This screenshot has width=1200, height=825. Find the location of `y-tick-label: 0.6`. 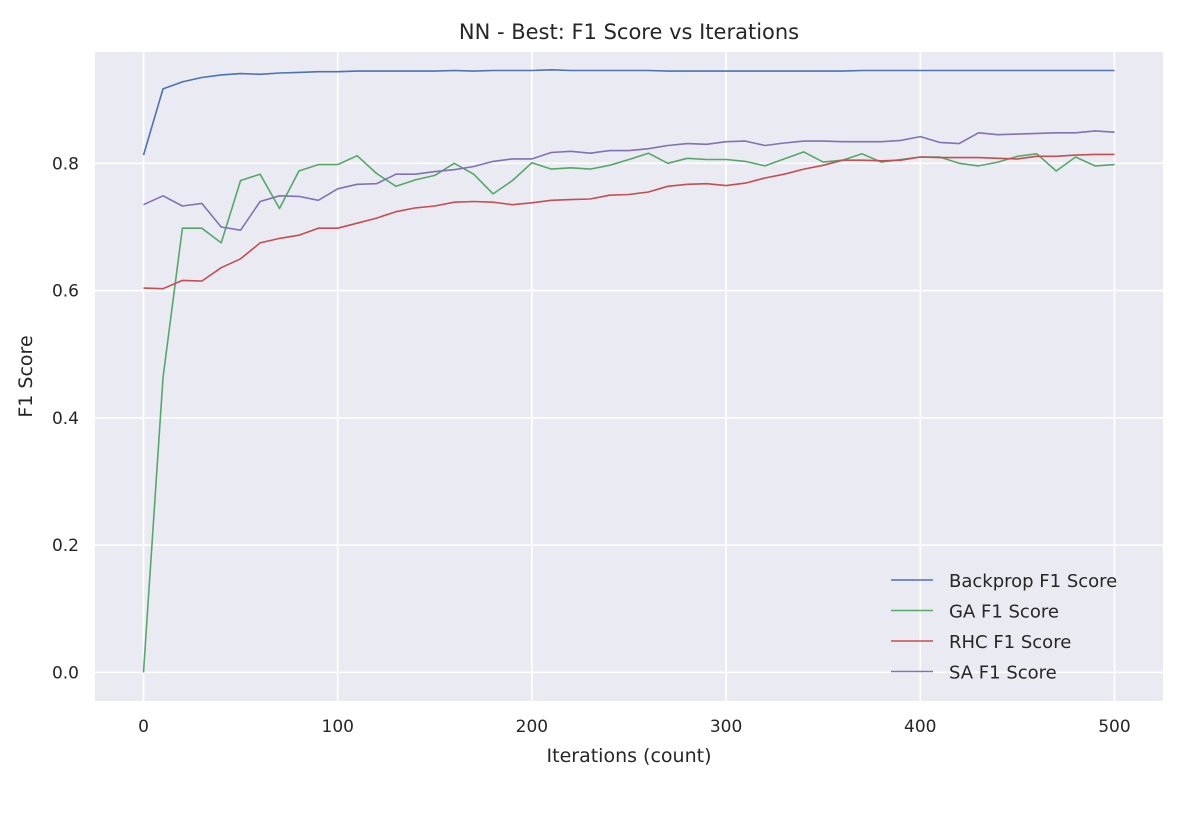

y-tick-label: 0.6 is located at coordinates (65, 292).